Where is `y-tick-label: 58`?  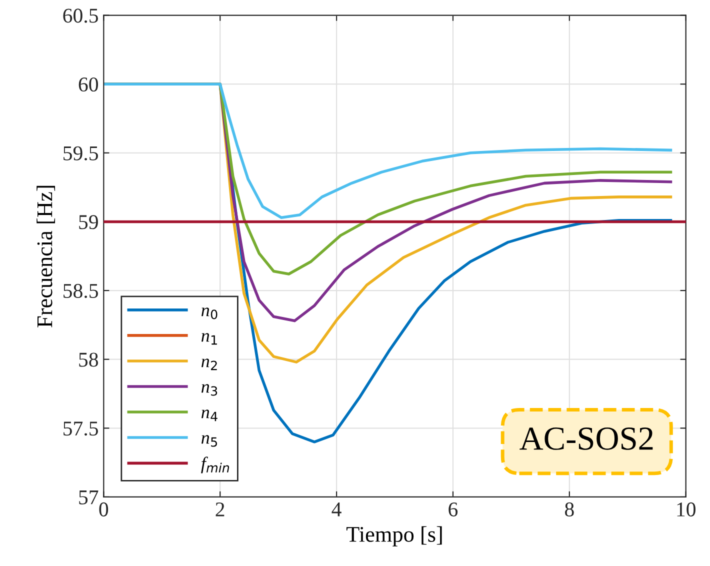
y-tick-label: 58 is located at coordinates (88, 359).